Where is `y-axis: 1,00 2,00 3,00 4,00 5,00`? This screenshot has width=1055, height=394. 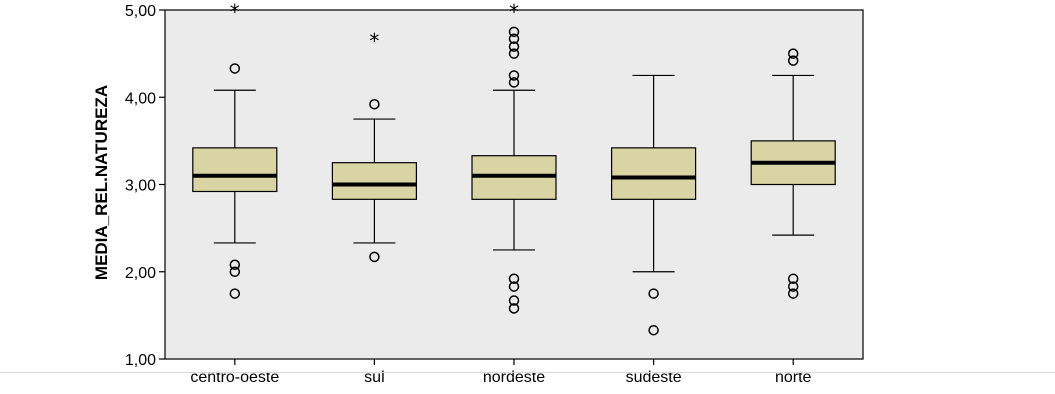 y-axis: 1,00 2,00 3,00 4,00 5,00 is located at coordinates (145, 186).